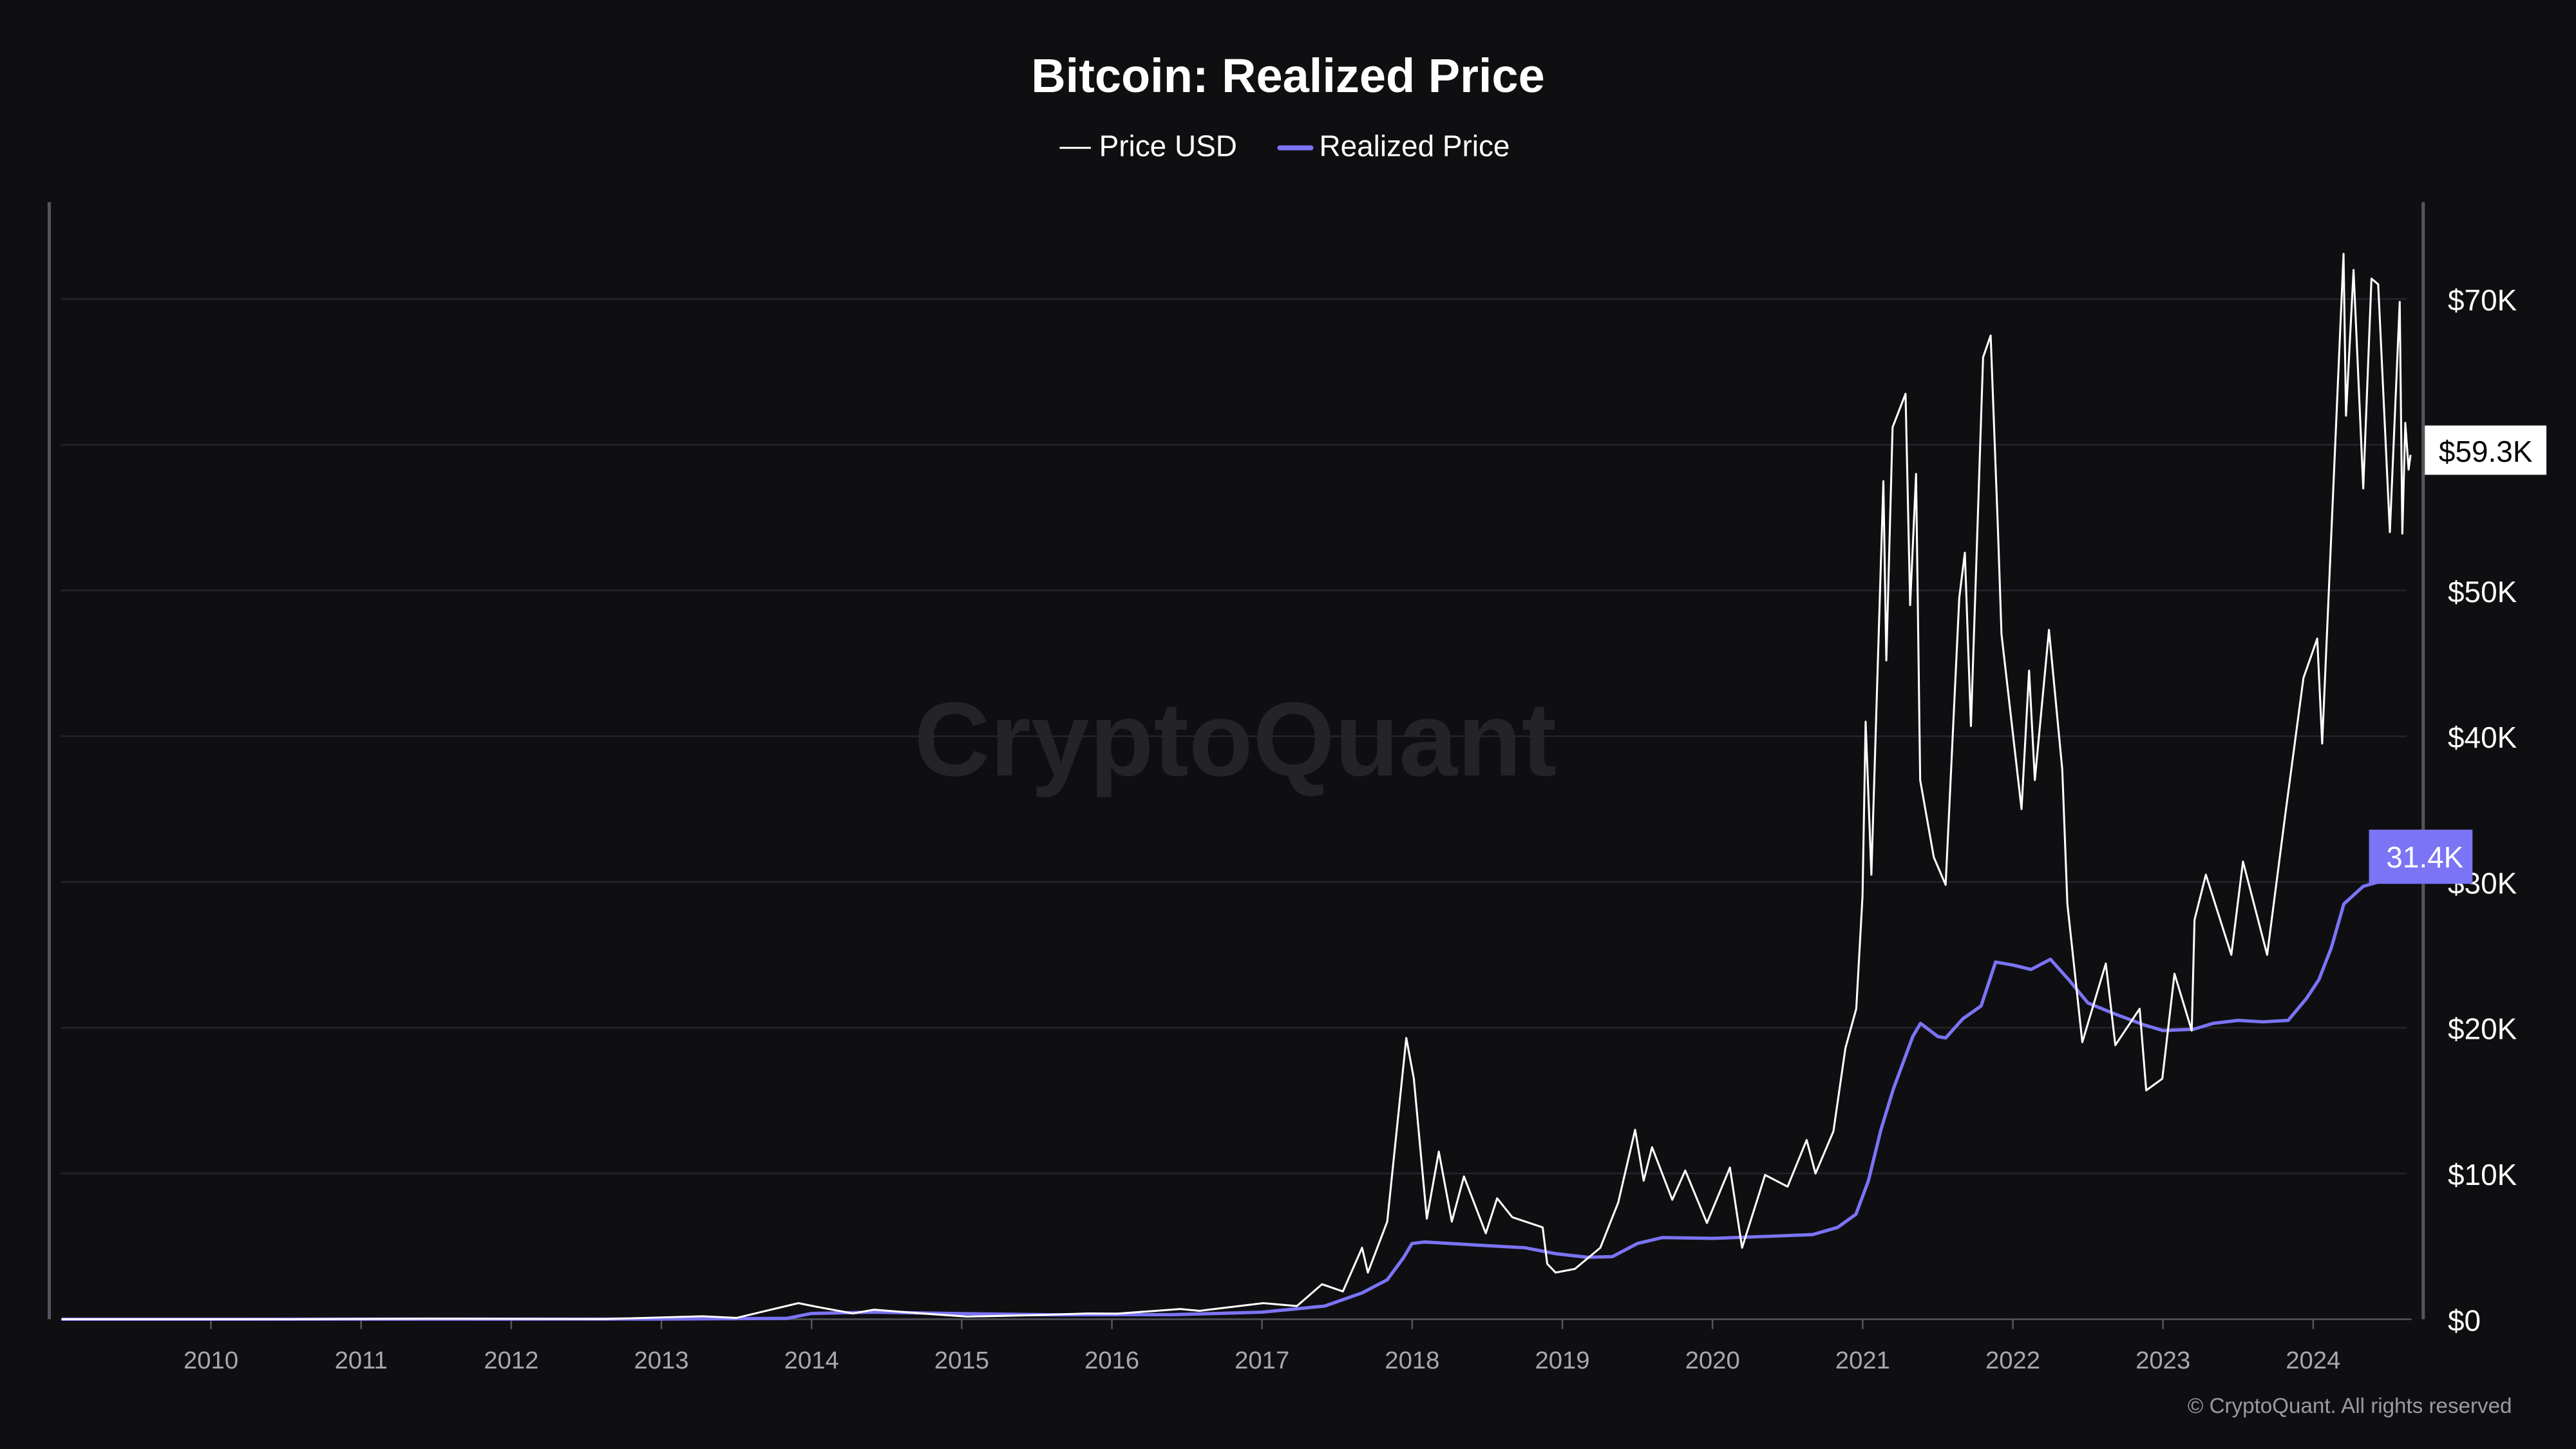 This screenshot has height=1449, width=2576. Describe the element at coordinates (1415, 145) in the screenshot. I see `legend-label-realized: Realized Price` at that location.